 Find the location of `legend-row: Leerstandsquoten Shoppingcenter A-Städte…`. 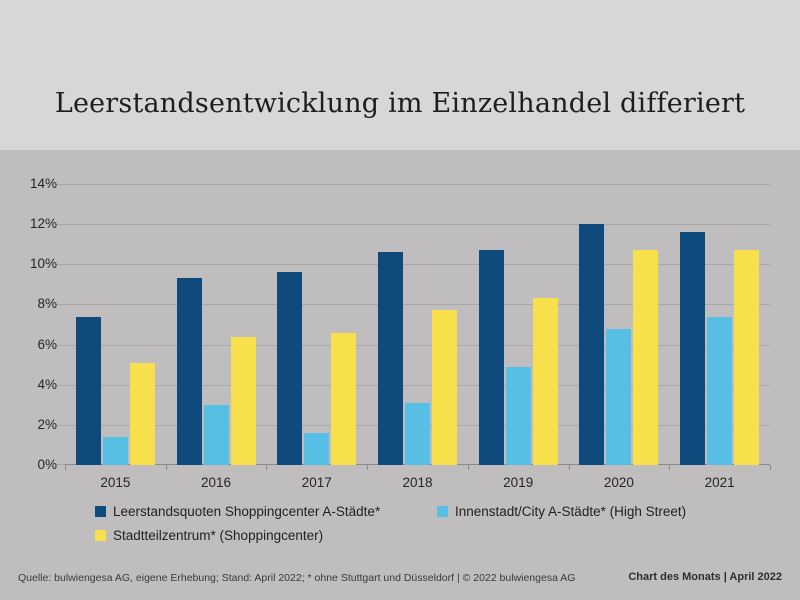

legend-row: Leerstandsquoten Shoppingcenter A-Städte… is located at coordinates (425, 511).